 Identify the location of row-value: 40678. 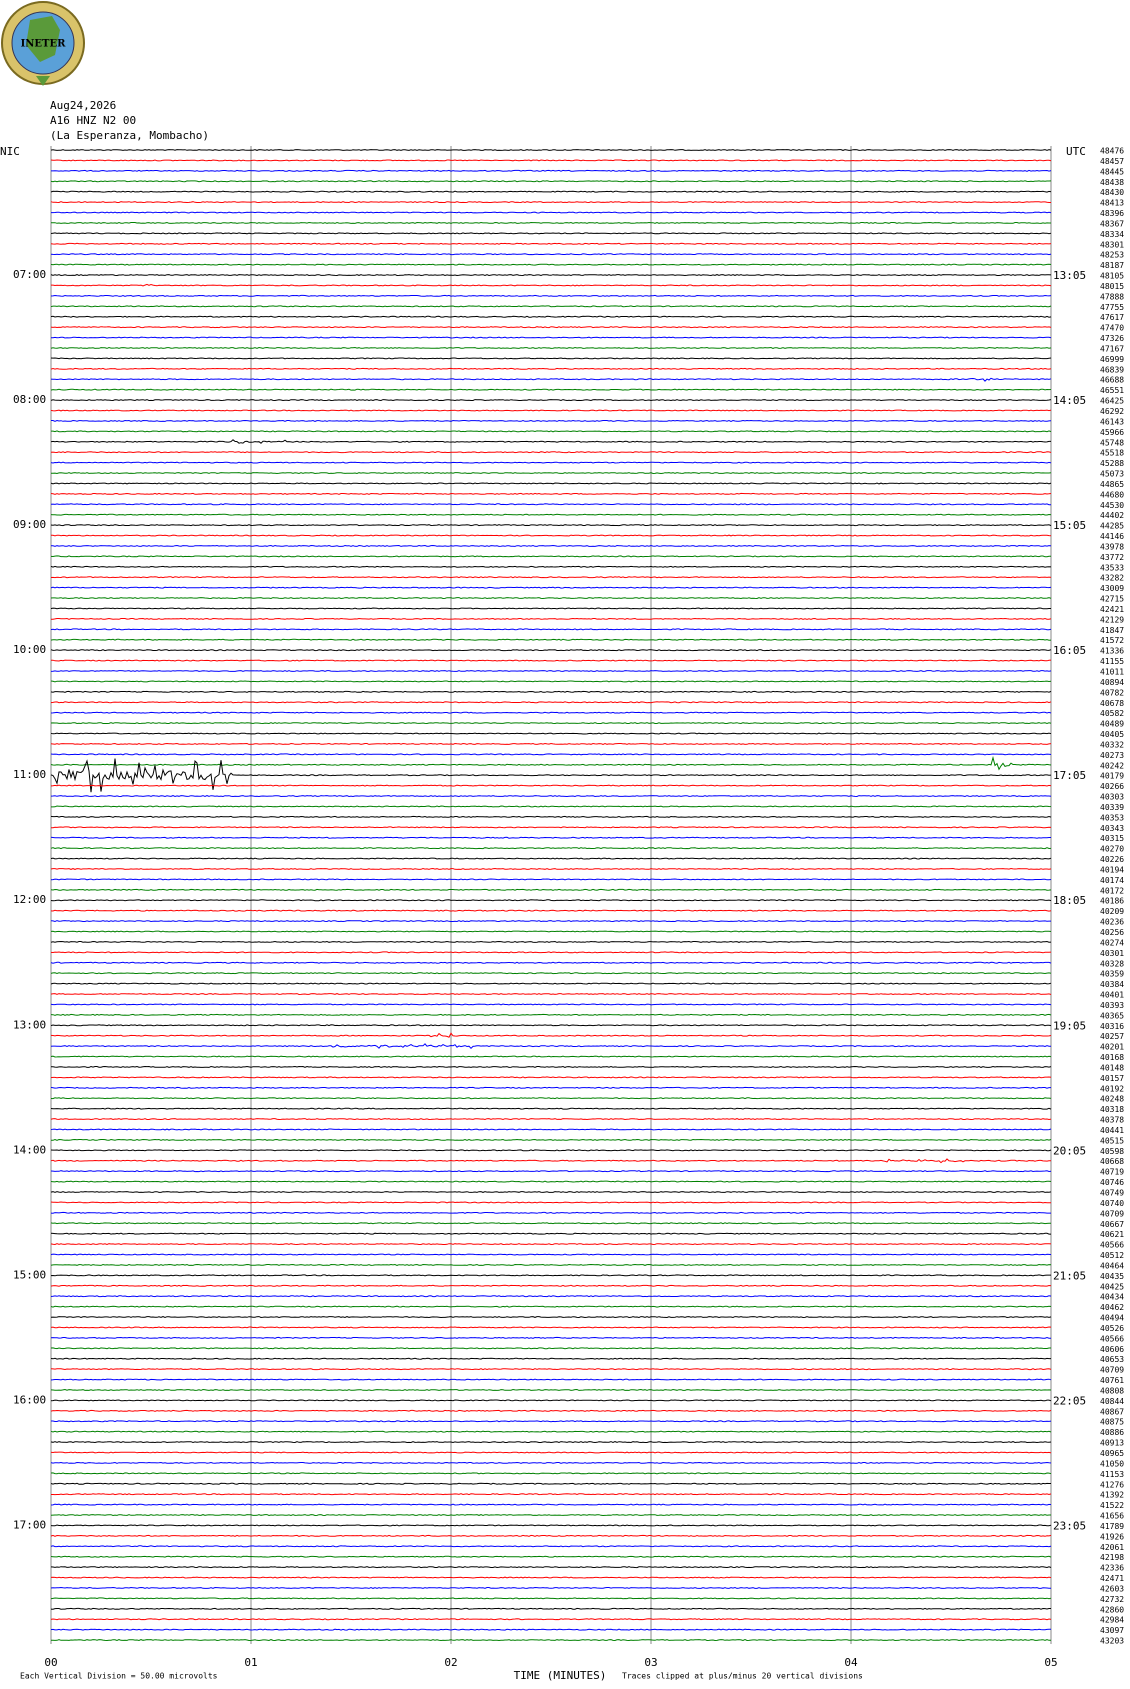
(1112, 703).